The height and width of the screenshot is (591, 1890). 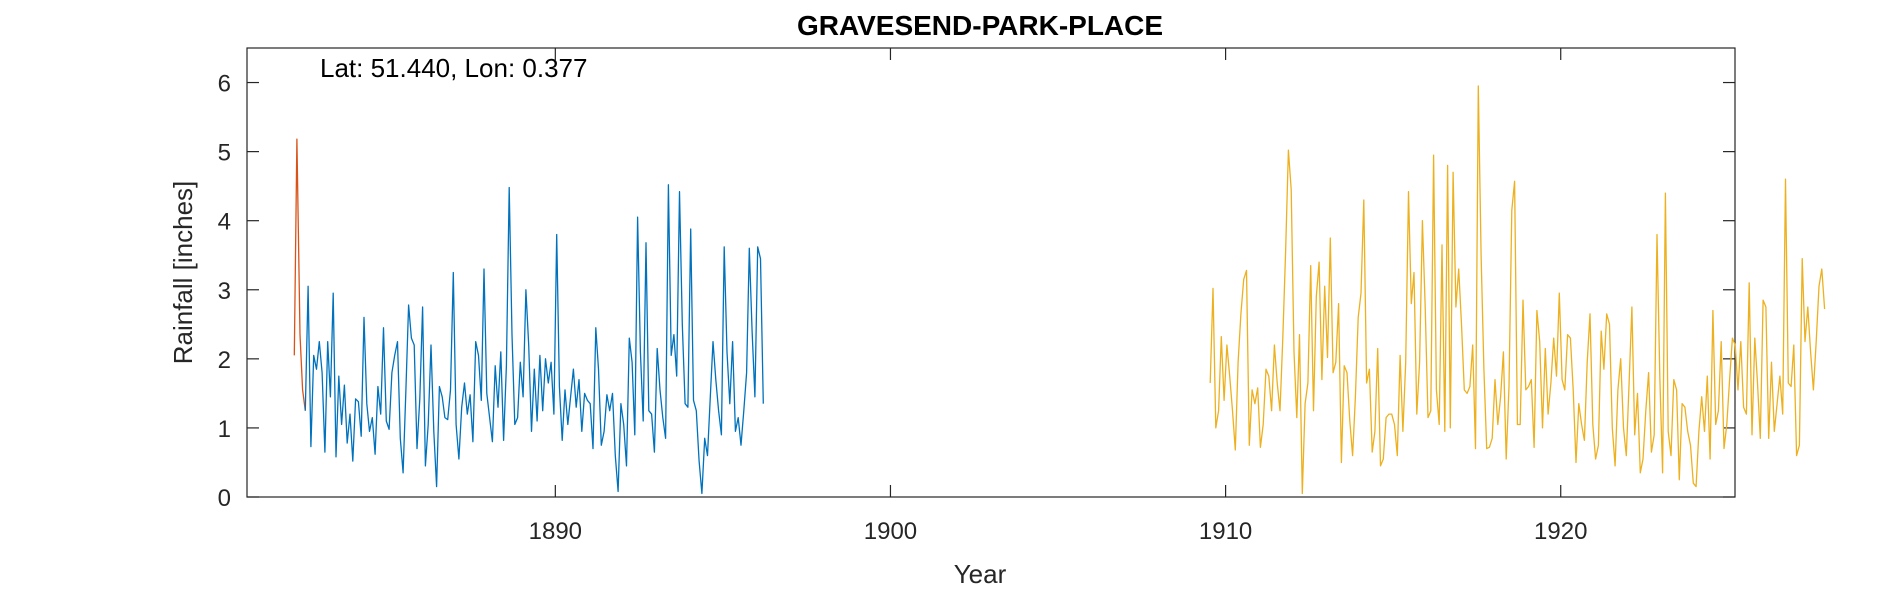 What do you see at coordinates (224, 429) in the screenshot?
I see `y-tick-label: 1` at bounding box center [224, 429].